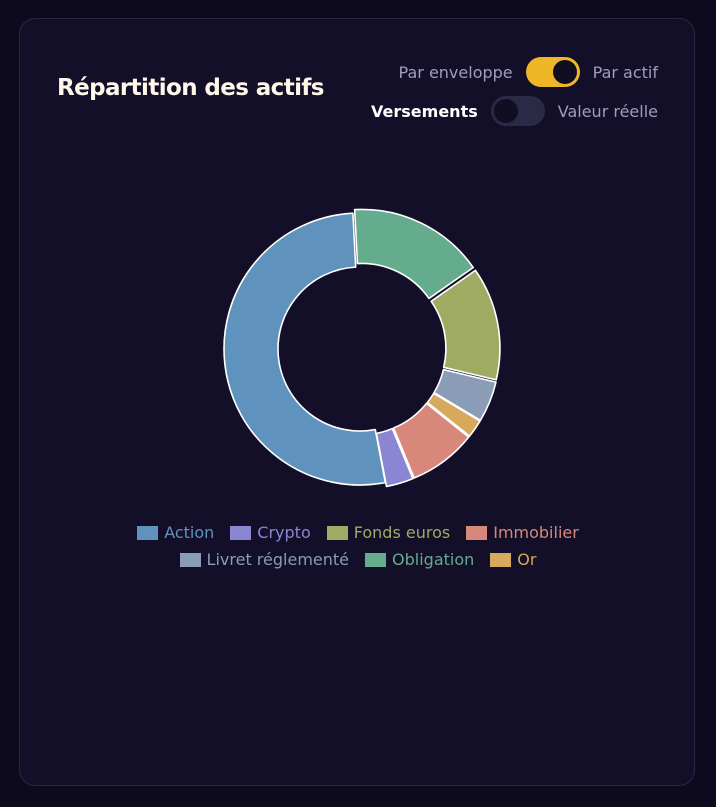 The height and width of the screenshot is (807, 716). I want to click on legend-item-or: Or, so click(513, 559).